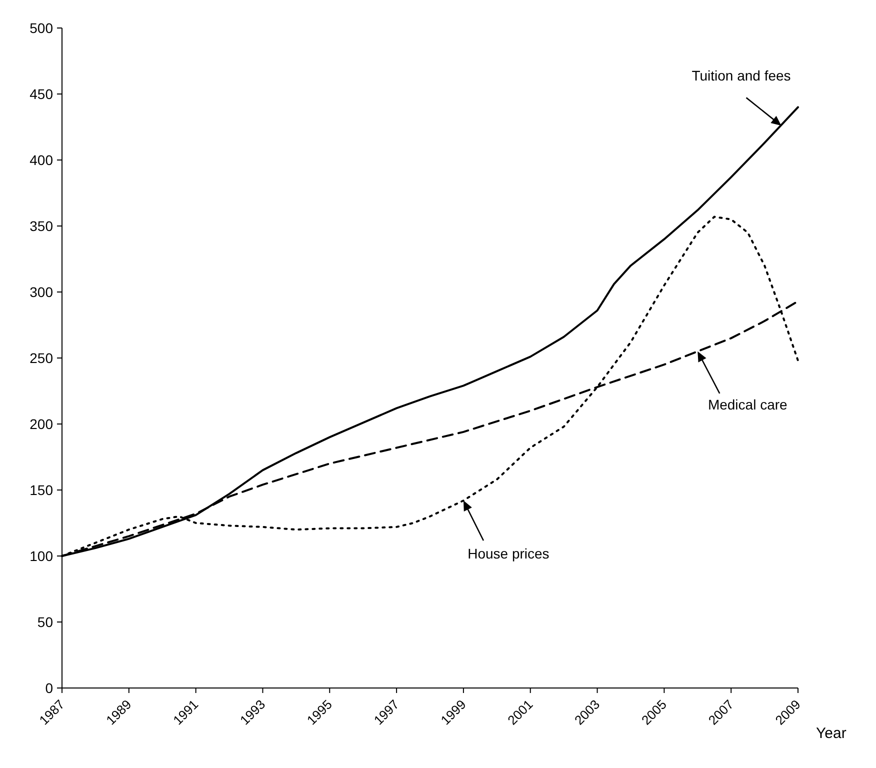 This screenshot has height=768, width=876. What do you see at coordinates (42, 424) in the screenshot?
I see `y-tick-label: 200` at bounding box center [42, 424].